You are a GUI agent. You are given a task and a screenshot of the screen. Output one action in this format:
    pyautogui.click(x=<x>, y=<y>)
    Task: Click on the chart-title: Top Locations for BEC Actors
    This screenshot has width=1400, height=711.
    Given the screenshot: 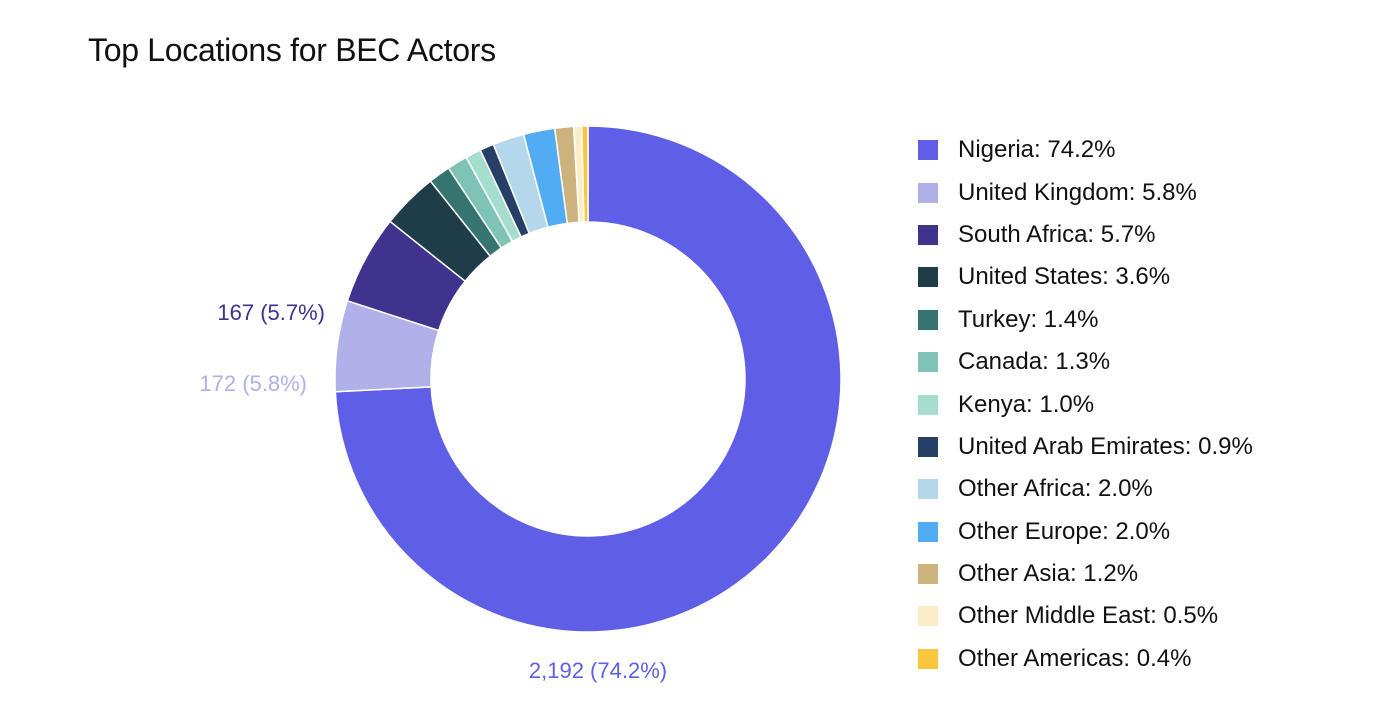 What is the action you would take?
    pyautogui.click(x=292, y=50)
    